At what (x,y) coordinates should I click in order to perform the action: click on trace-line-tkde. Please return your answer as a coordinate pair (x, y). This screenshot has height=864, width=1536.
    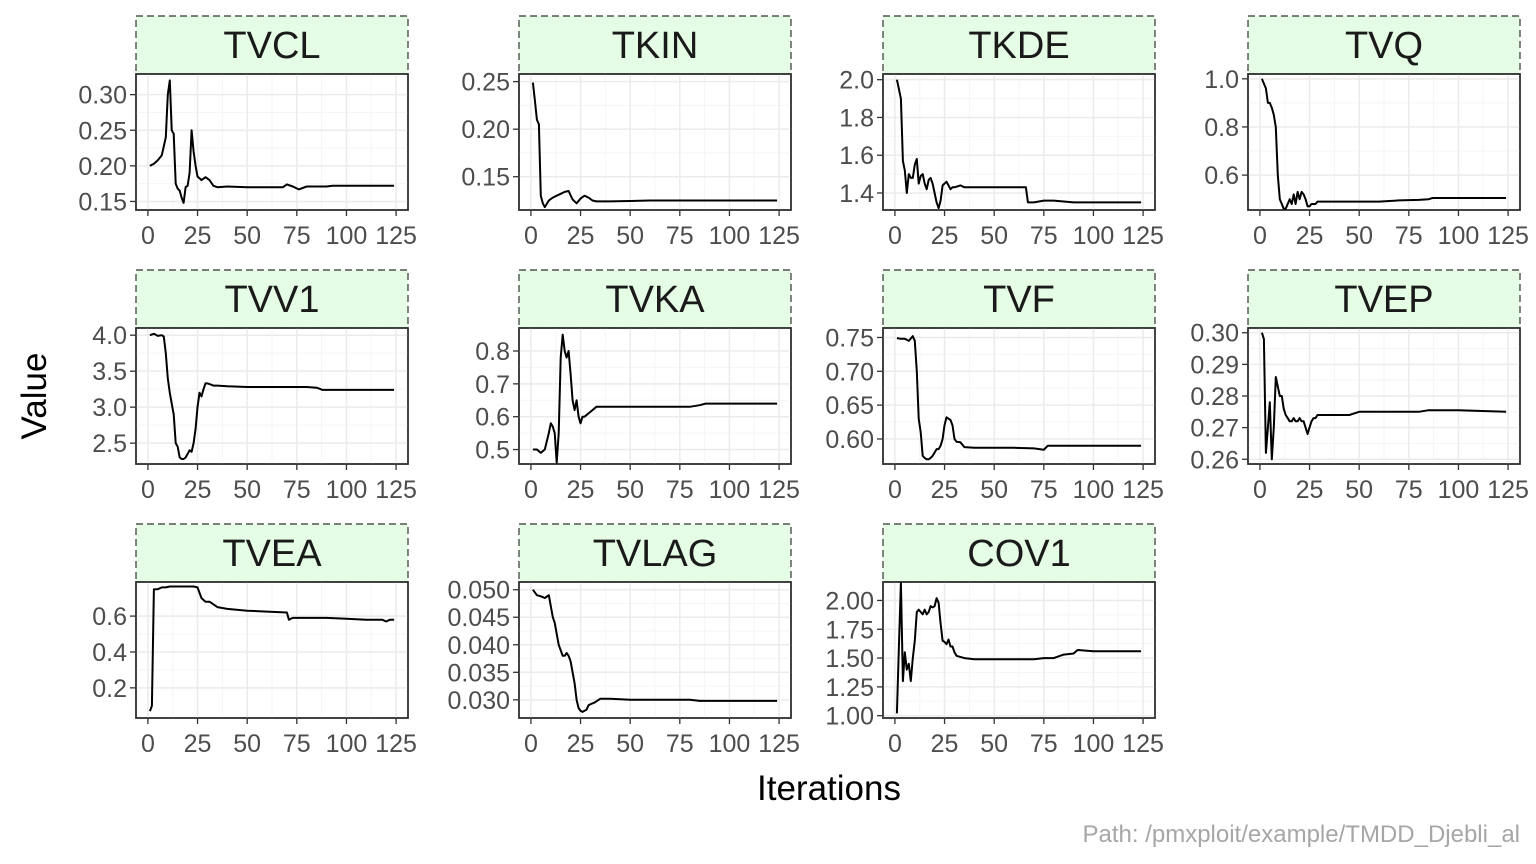
    Looking at the image, I should click on (1018, 144).